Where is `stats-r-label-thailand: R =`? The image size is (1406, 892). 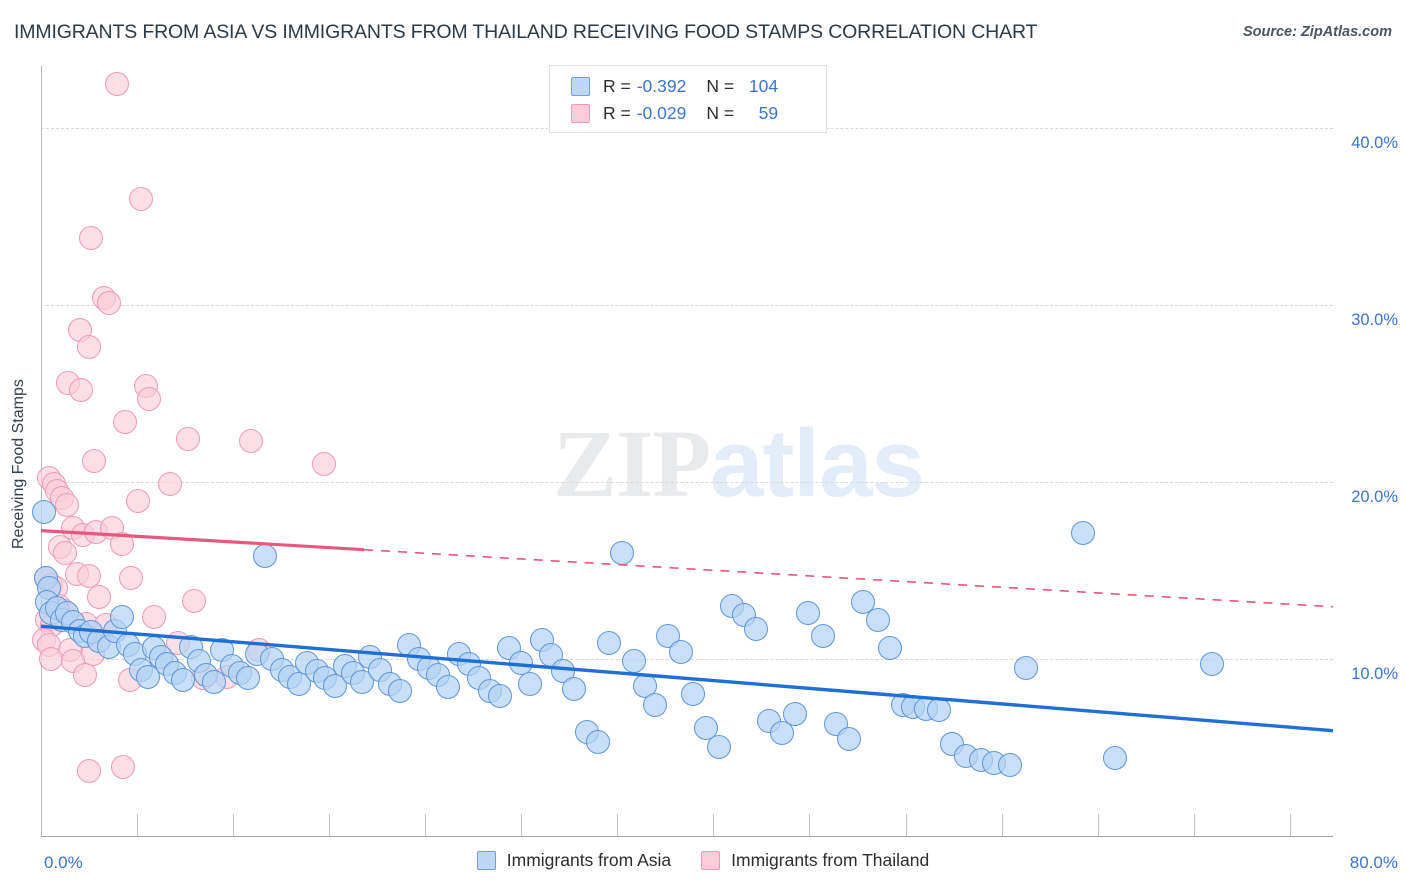
stats-r-label-thailand: R = is located at coordinates (617, 113).